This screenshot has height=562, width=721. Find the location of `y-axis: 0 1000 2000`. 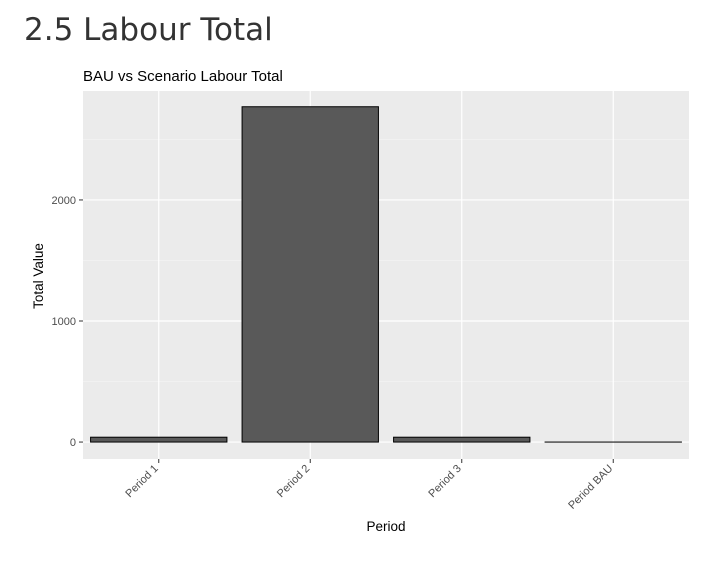

y-axis: 0 1000 2000 is located at coordinates (67, 322).